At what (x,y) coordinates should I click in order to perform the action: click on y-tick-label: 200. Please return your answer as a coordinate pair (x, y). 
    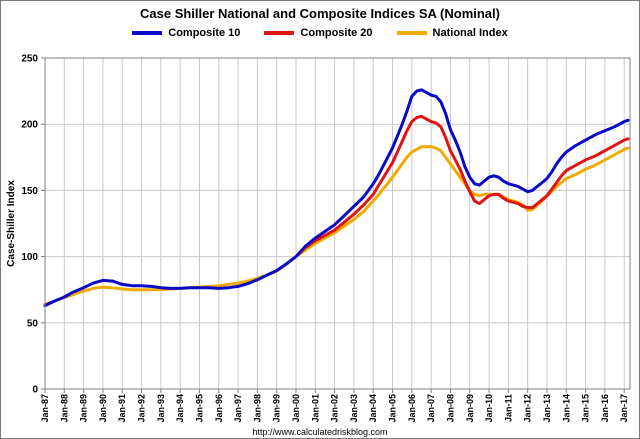
    Looking at the image, I should click on (29, 125).